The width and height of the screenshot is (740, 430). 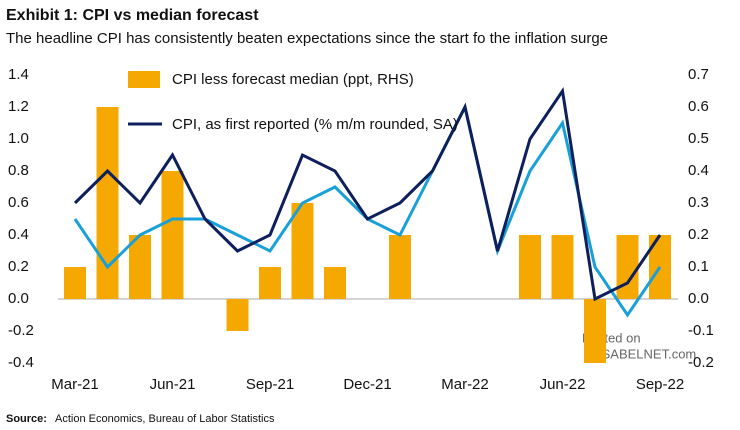 What do you see at coordinates (698, 170) in the screenshot?
I see `y2-tick-label: 0.4` at bounding box center [698, 170].